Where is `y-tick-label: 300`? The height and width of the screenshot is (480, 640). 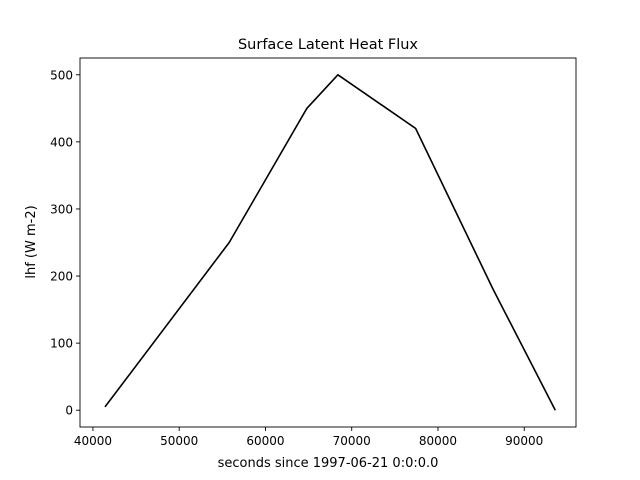 y-tick-label: 300 is located at coordinates (61, 209).